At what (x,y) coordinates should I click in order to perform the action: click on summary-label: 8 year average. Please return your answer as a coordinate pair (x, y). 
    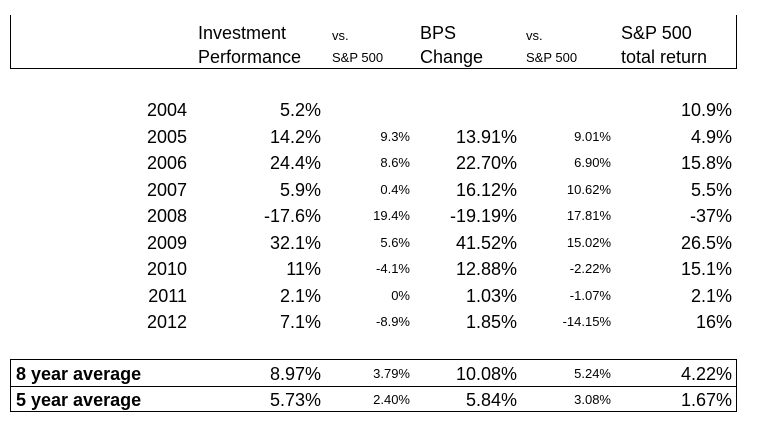
    Looking at the image, I should click on (79, 374).